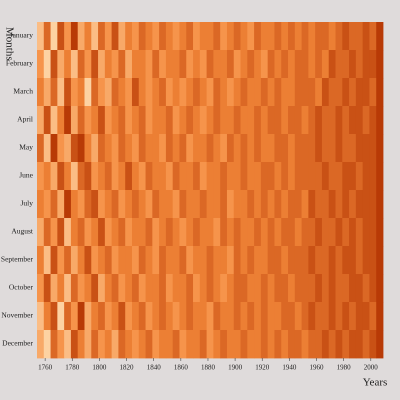 This screenshot has width=400, height=400. What do you see at coordinates (235, 368) in the screenshot?
I see `x-tick-label: 1900` at bounding box center [235, 368].